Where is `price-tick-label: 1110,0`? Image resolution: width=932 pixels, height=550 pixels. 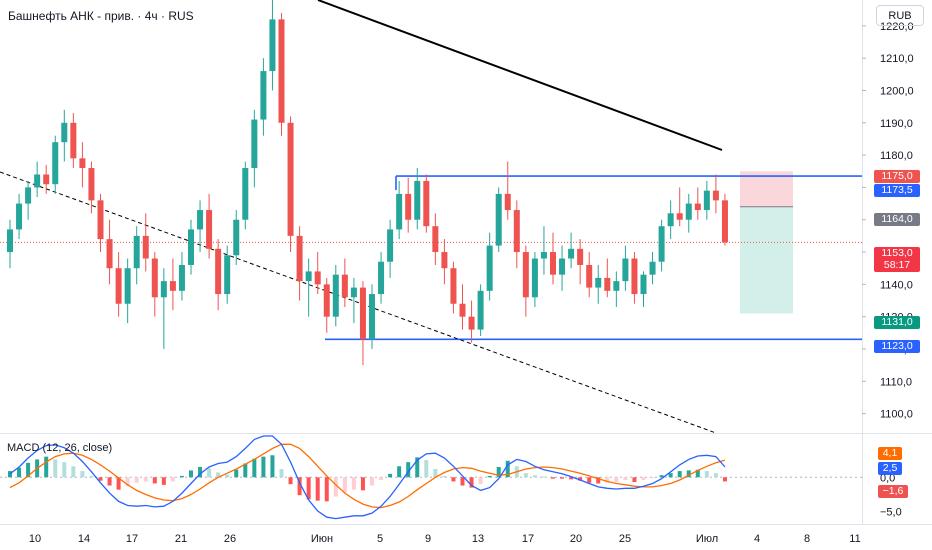 price-tick-label: 1110,0 is located at coordinates (896, 382).